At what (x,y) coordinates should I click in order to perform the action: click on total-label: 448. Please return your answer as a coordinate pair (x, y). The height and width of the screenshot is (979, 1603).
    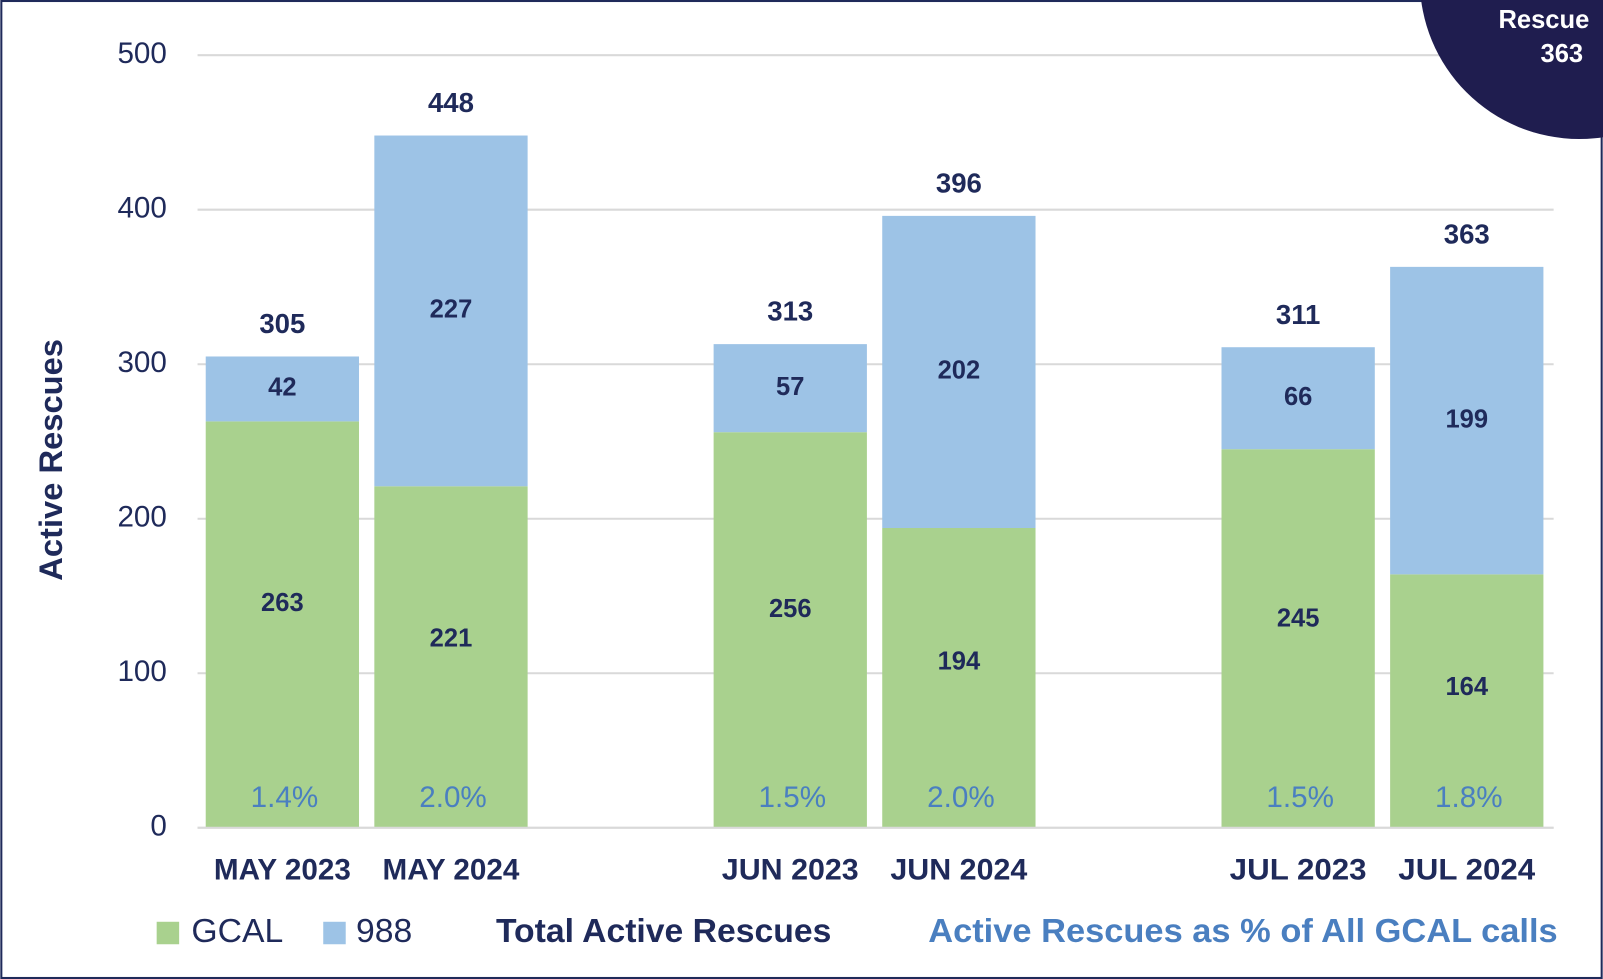
    Looking at the image, I should click on (451, 102).